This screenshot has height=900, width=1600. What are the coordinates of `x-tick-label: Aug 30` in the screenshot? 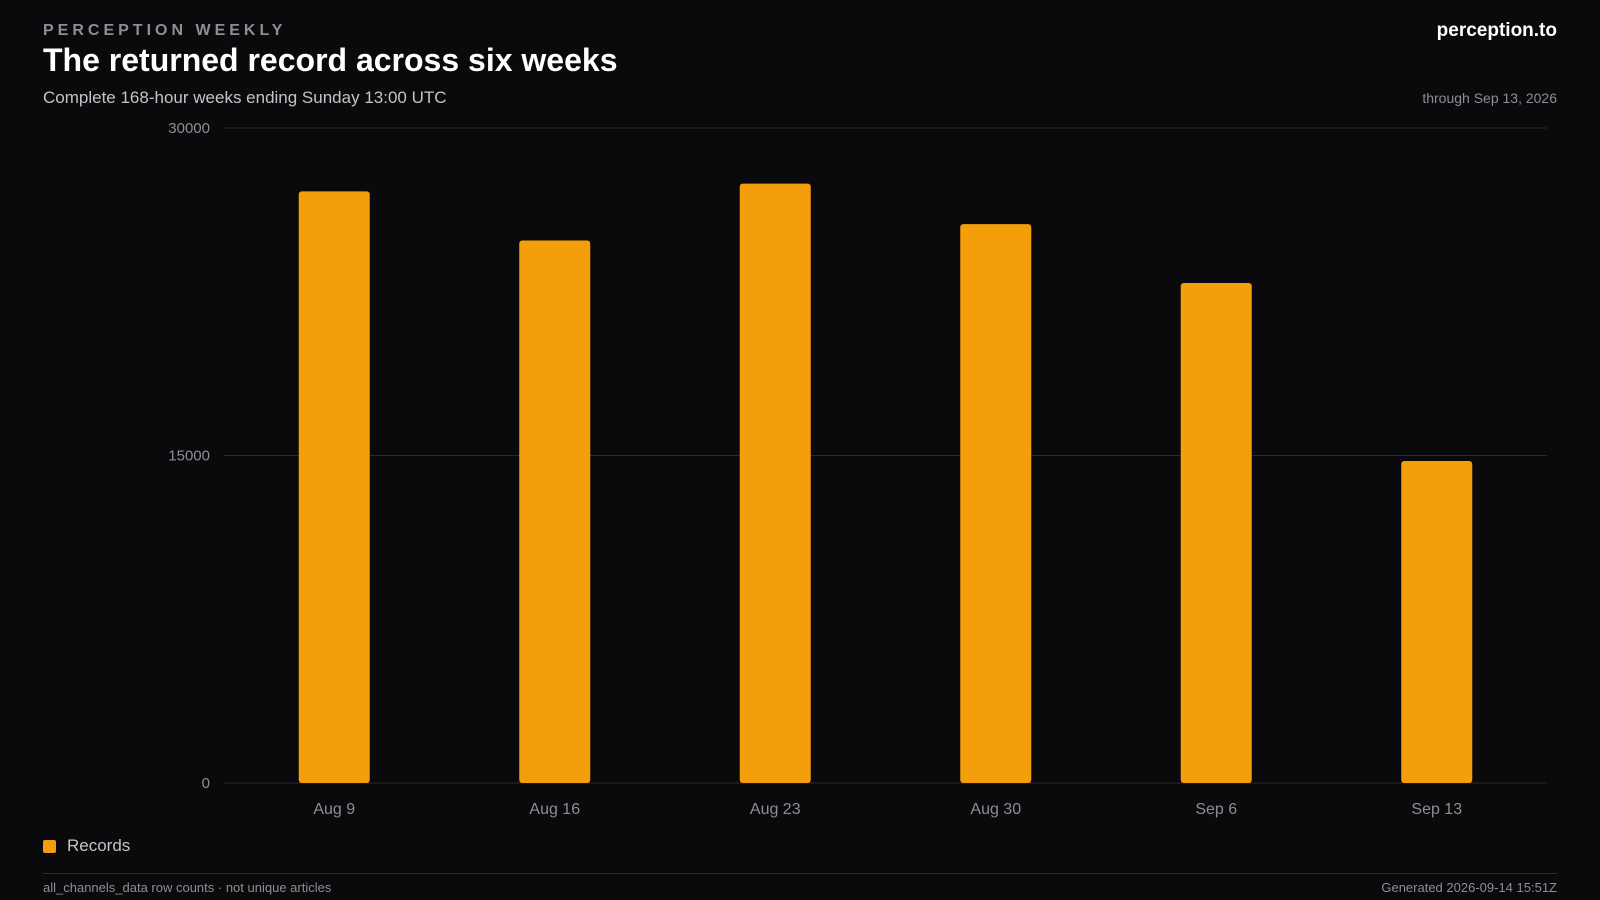 It's located at (995, 809).